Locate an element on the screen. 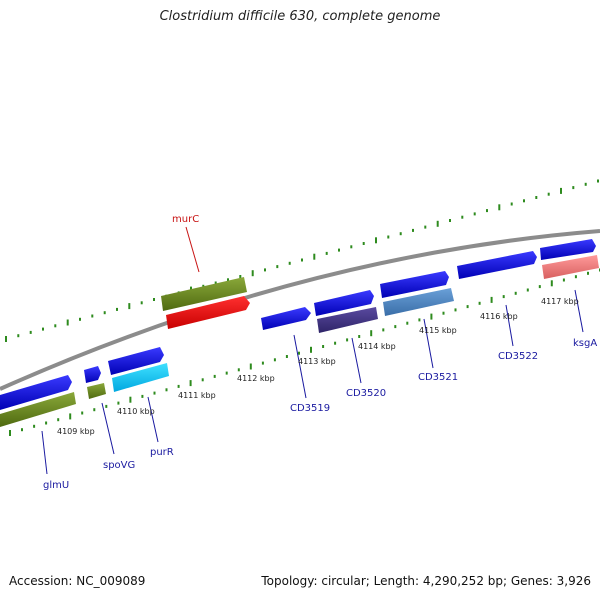  scale-label: 4109 kbp is located at coordinates (76, 431).